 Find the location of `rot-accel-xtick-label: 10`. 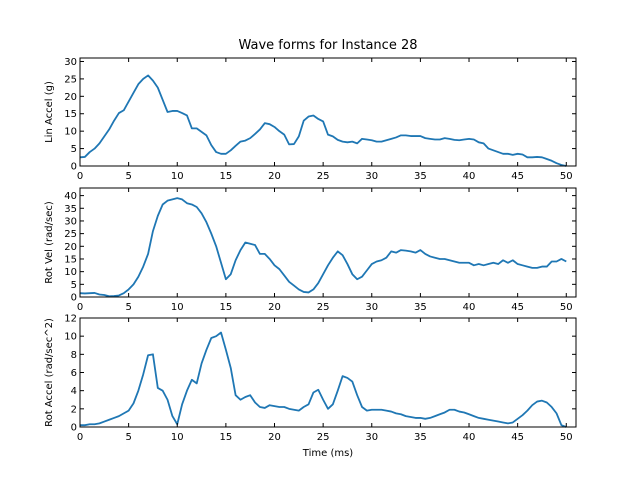

rot-accel-xtick-label: 10 is located at coordinates (177, 437).